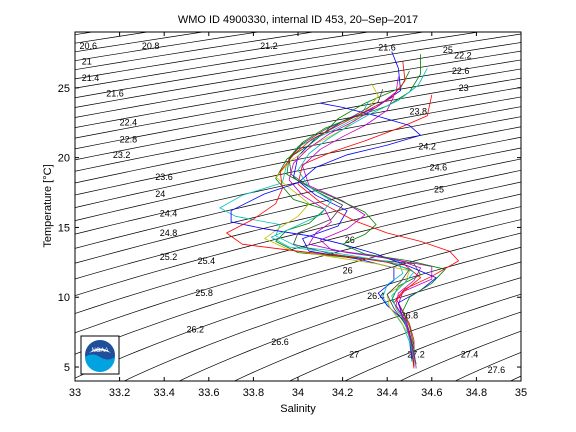  What do you see at coordinates (163, 393) in the screenshot?
I see `x-tick-label: 33.4` at bounding box center [163, 393].